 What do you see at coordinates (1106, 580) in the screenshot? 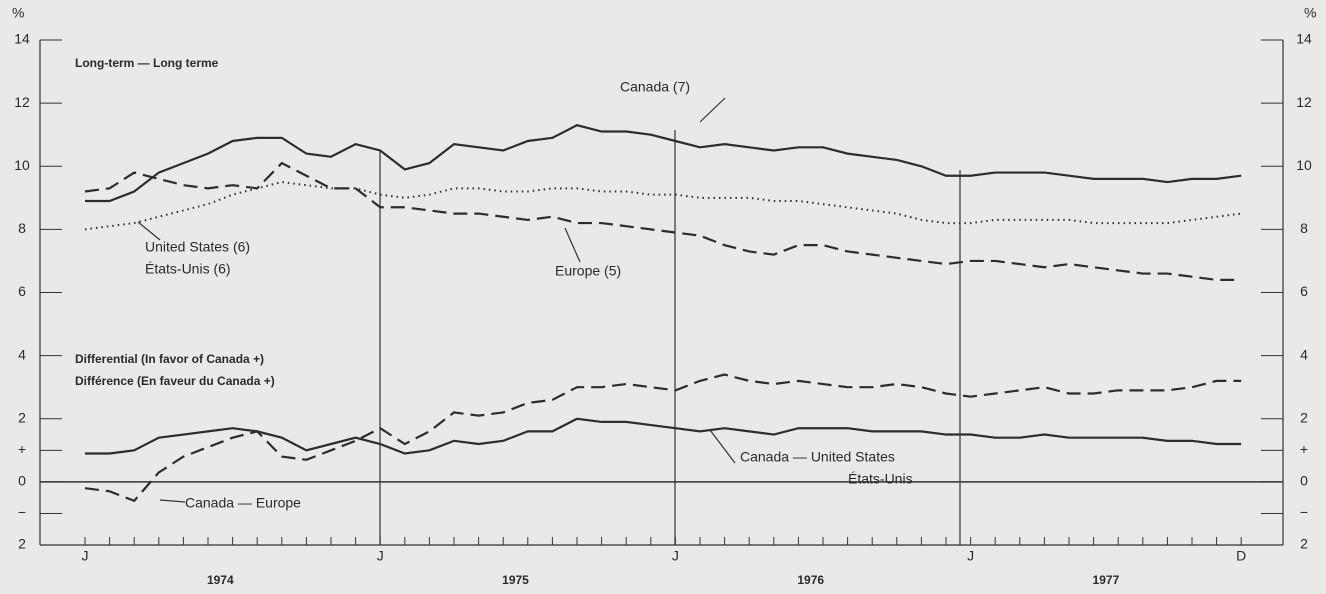
I see `year-label: 1977` at bounding box center [1106, 580].